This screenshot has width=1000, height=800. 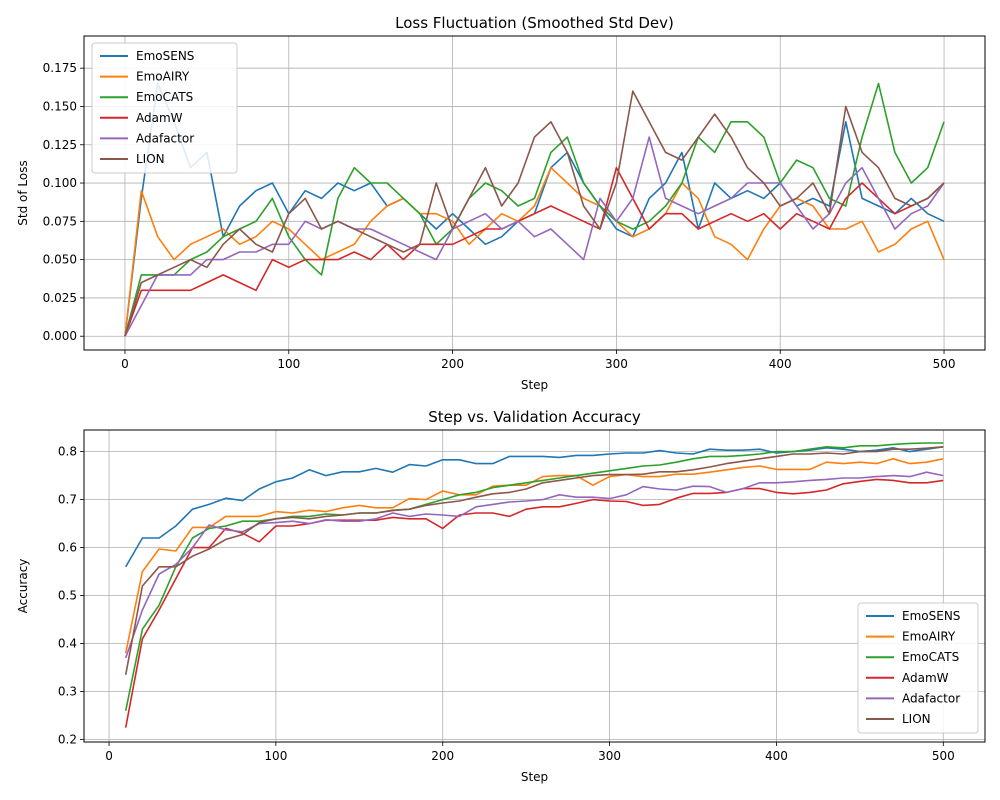 I want to click on loss-x-axis-label: Step, so click(x=534, y=385).